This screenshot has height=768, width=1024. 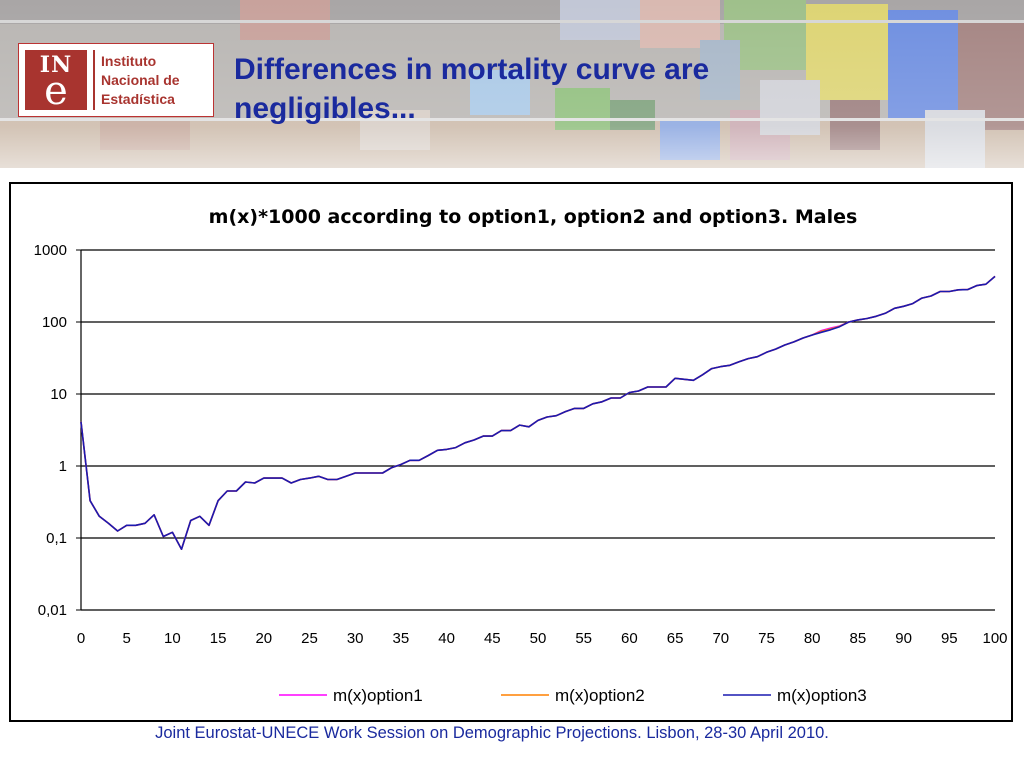 I want to click on x-tick-label: 35, so click(x=401, y=638).